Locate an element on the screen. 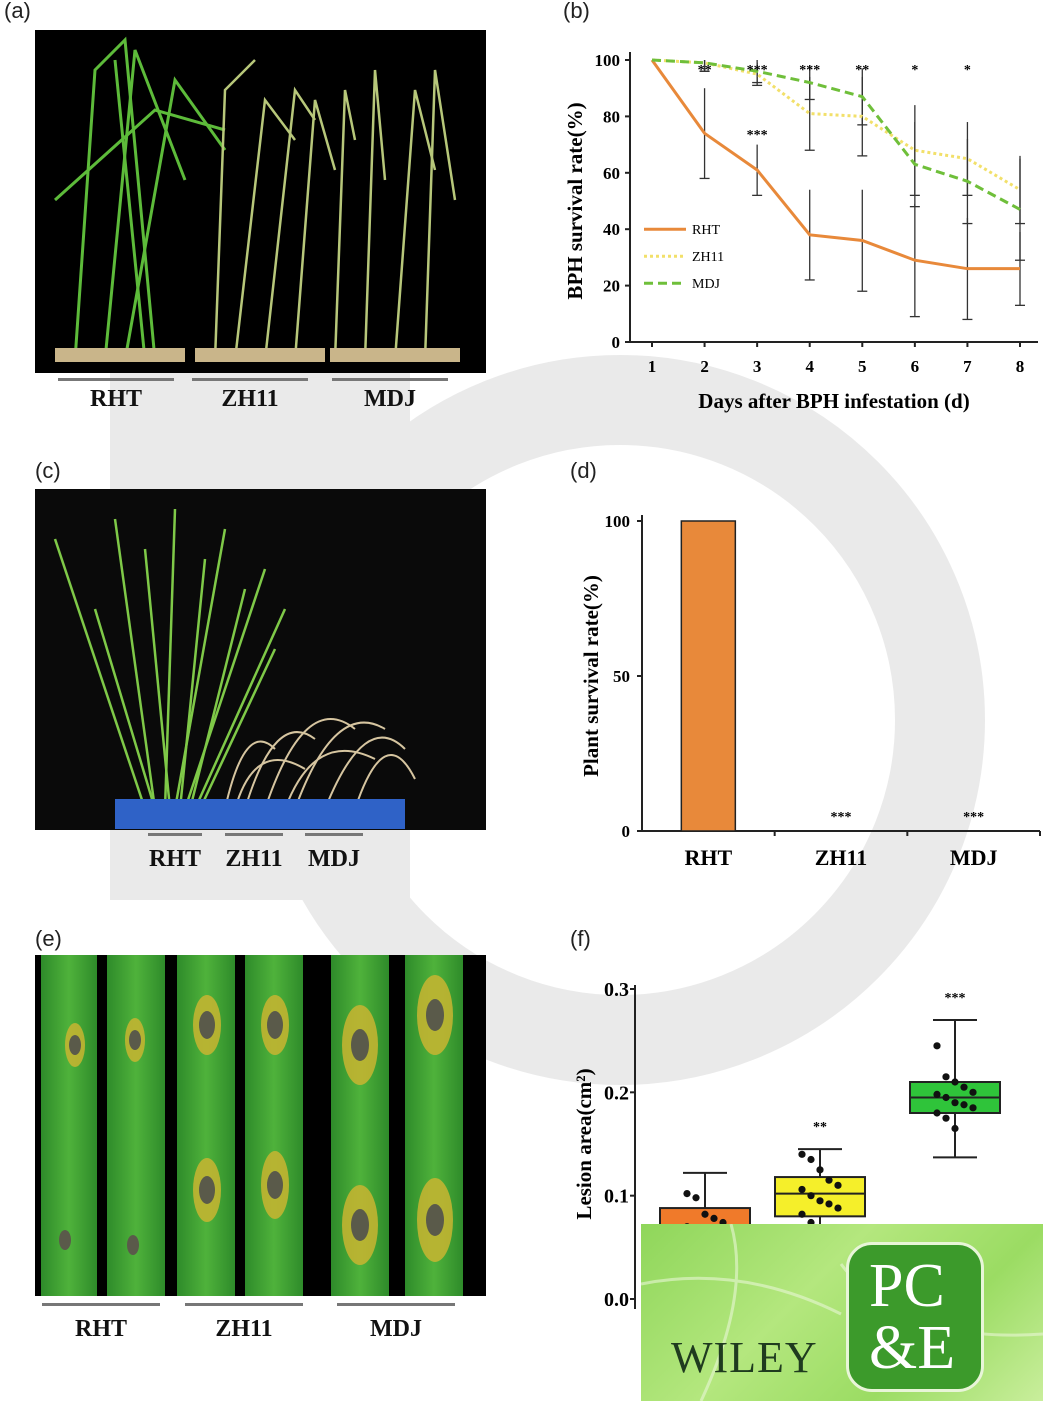 This screenshot has width=1043, height=1401. series-line-mdj is located at coordinates (836, 134).